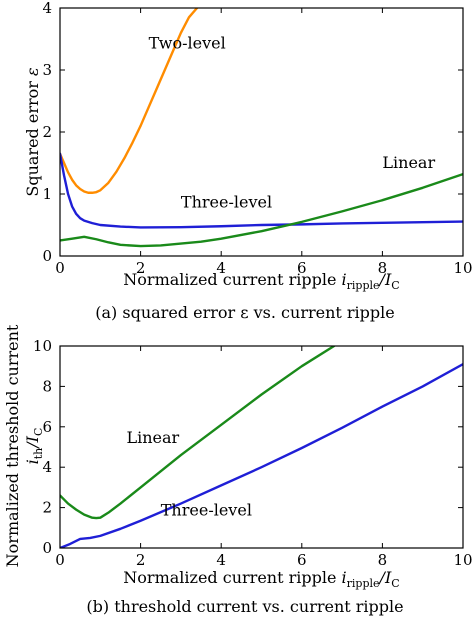 This screenshot has width=474, height=620. I want to click on panel-b-xtick-label: 2, so click(141, 560).